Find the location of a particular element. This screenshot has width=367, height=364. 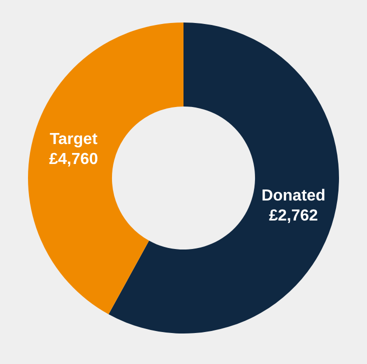

text: £2,762 is located at coordinates (293, 216).